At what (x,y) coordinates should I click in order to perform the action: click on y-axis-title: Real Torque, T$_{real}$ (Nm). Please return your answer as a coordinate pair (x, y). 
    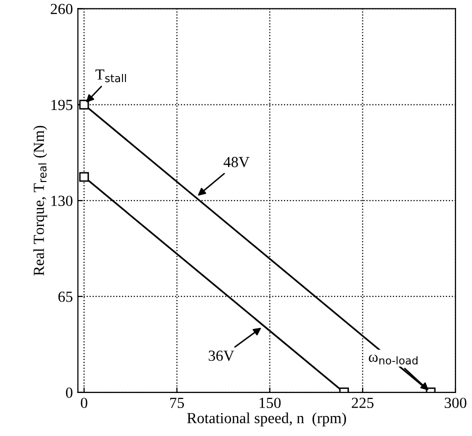
    Looking at the image, I should click on (40, 201).